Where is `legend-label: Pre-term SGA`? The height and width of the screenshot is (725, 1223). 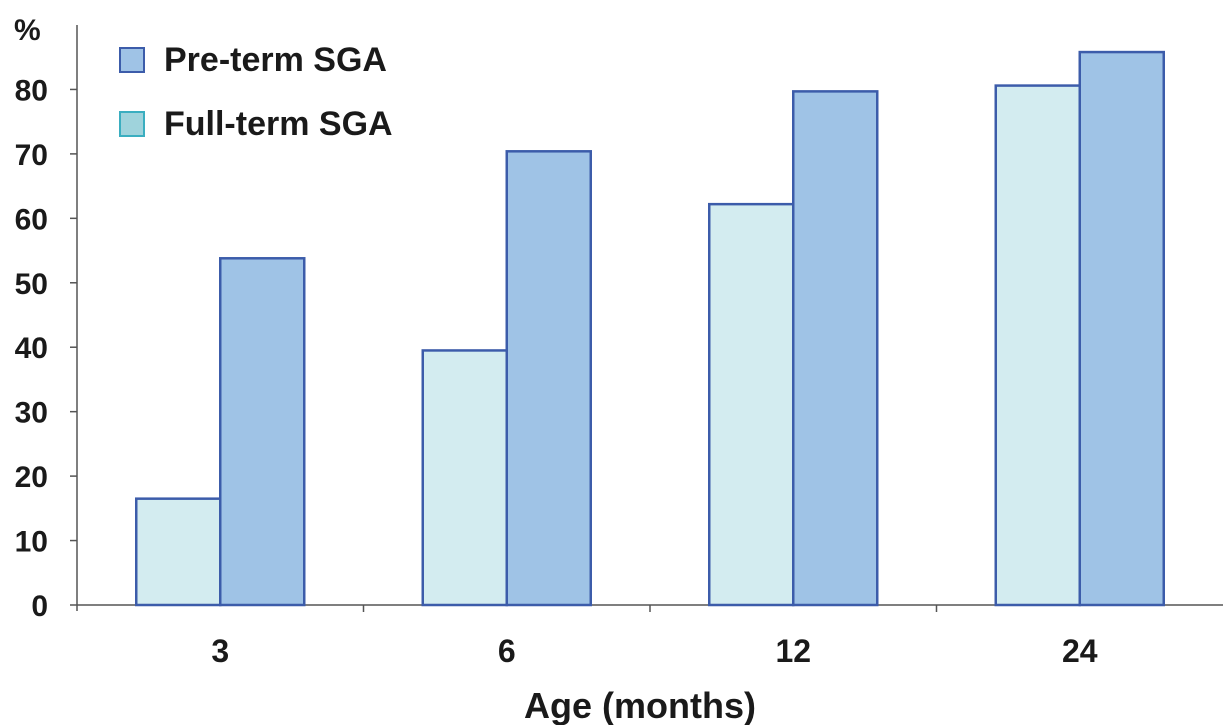 legend-label: Pre-term SGA is located at coordinates (275, 60).